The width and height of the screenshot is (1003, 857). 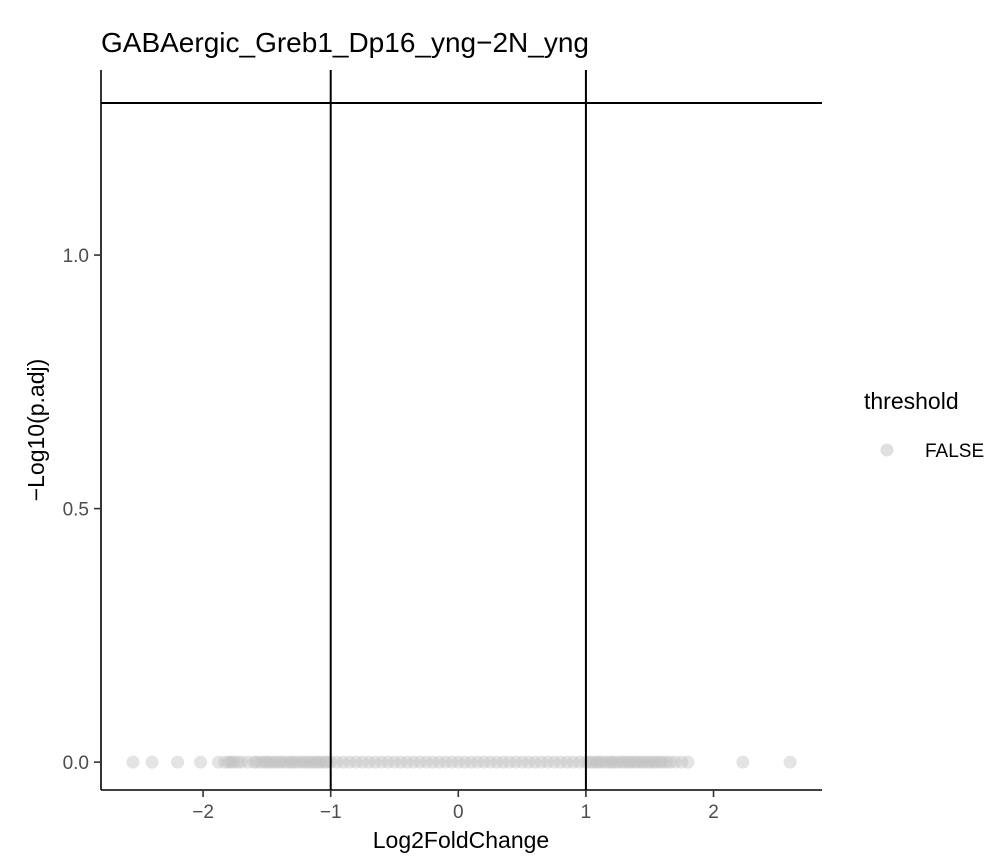 I want to click on legend: threshold FALSE, so click(x=924, y=425).